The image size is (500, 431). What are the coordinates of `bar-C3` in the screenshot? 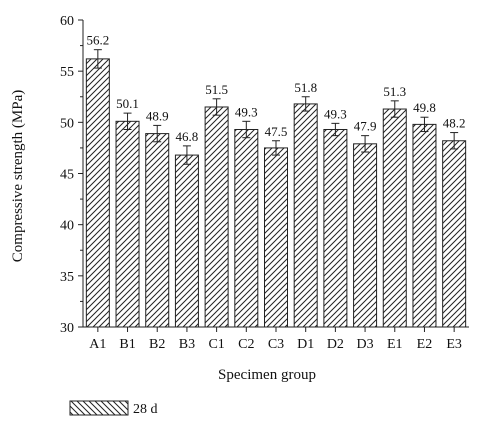 It's located at (276, 237).